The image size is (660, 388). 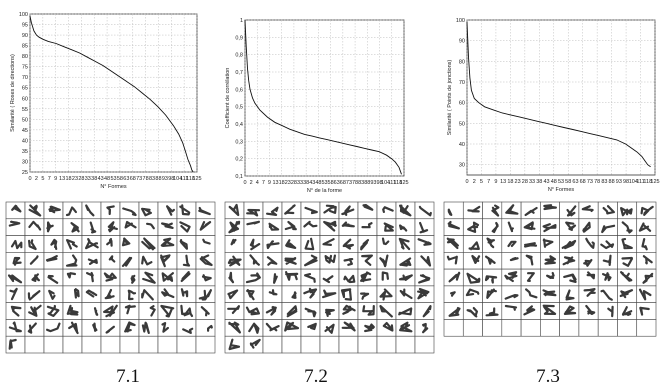 I want to click on x-tick-label: 104, so click(x=633, y=182).